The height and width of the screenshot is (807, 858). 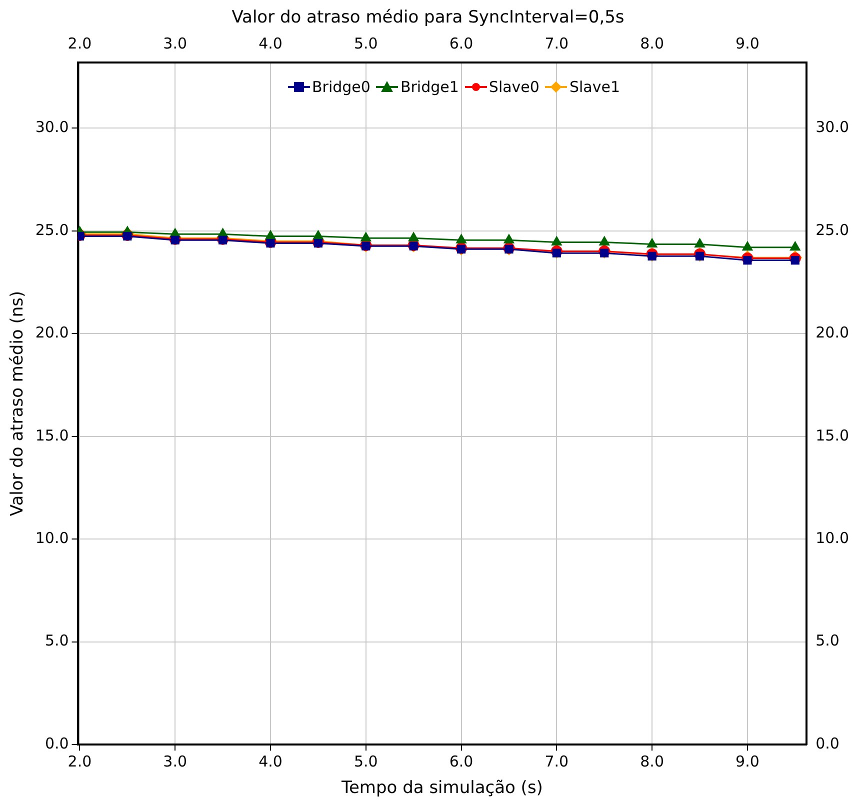 What do you see at coordinates (748, 761) in the screenshot?
I see `x-tick-label: 9.0` at bounding box center [748, 761].